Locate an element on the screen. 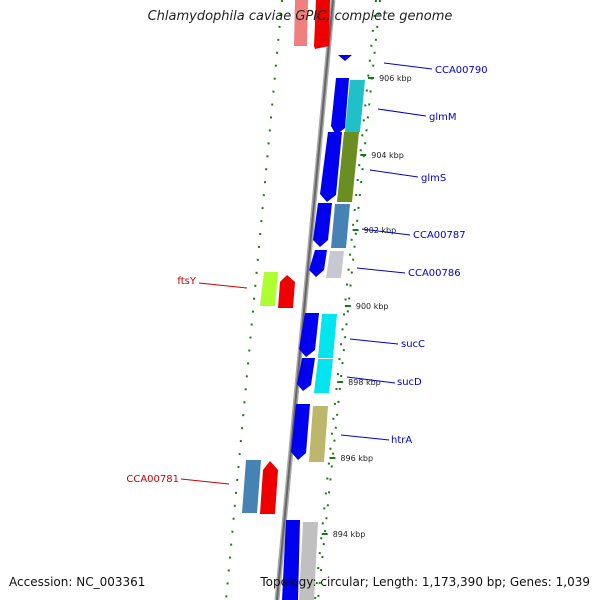  label-CCA00781: CCA00781 is located at coordinates (152, 479).